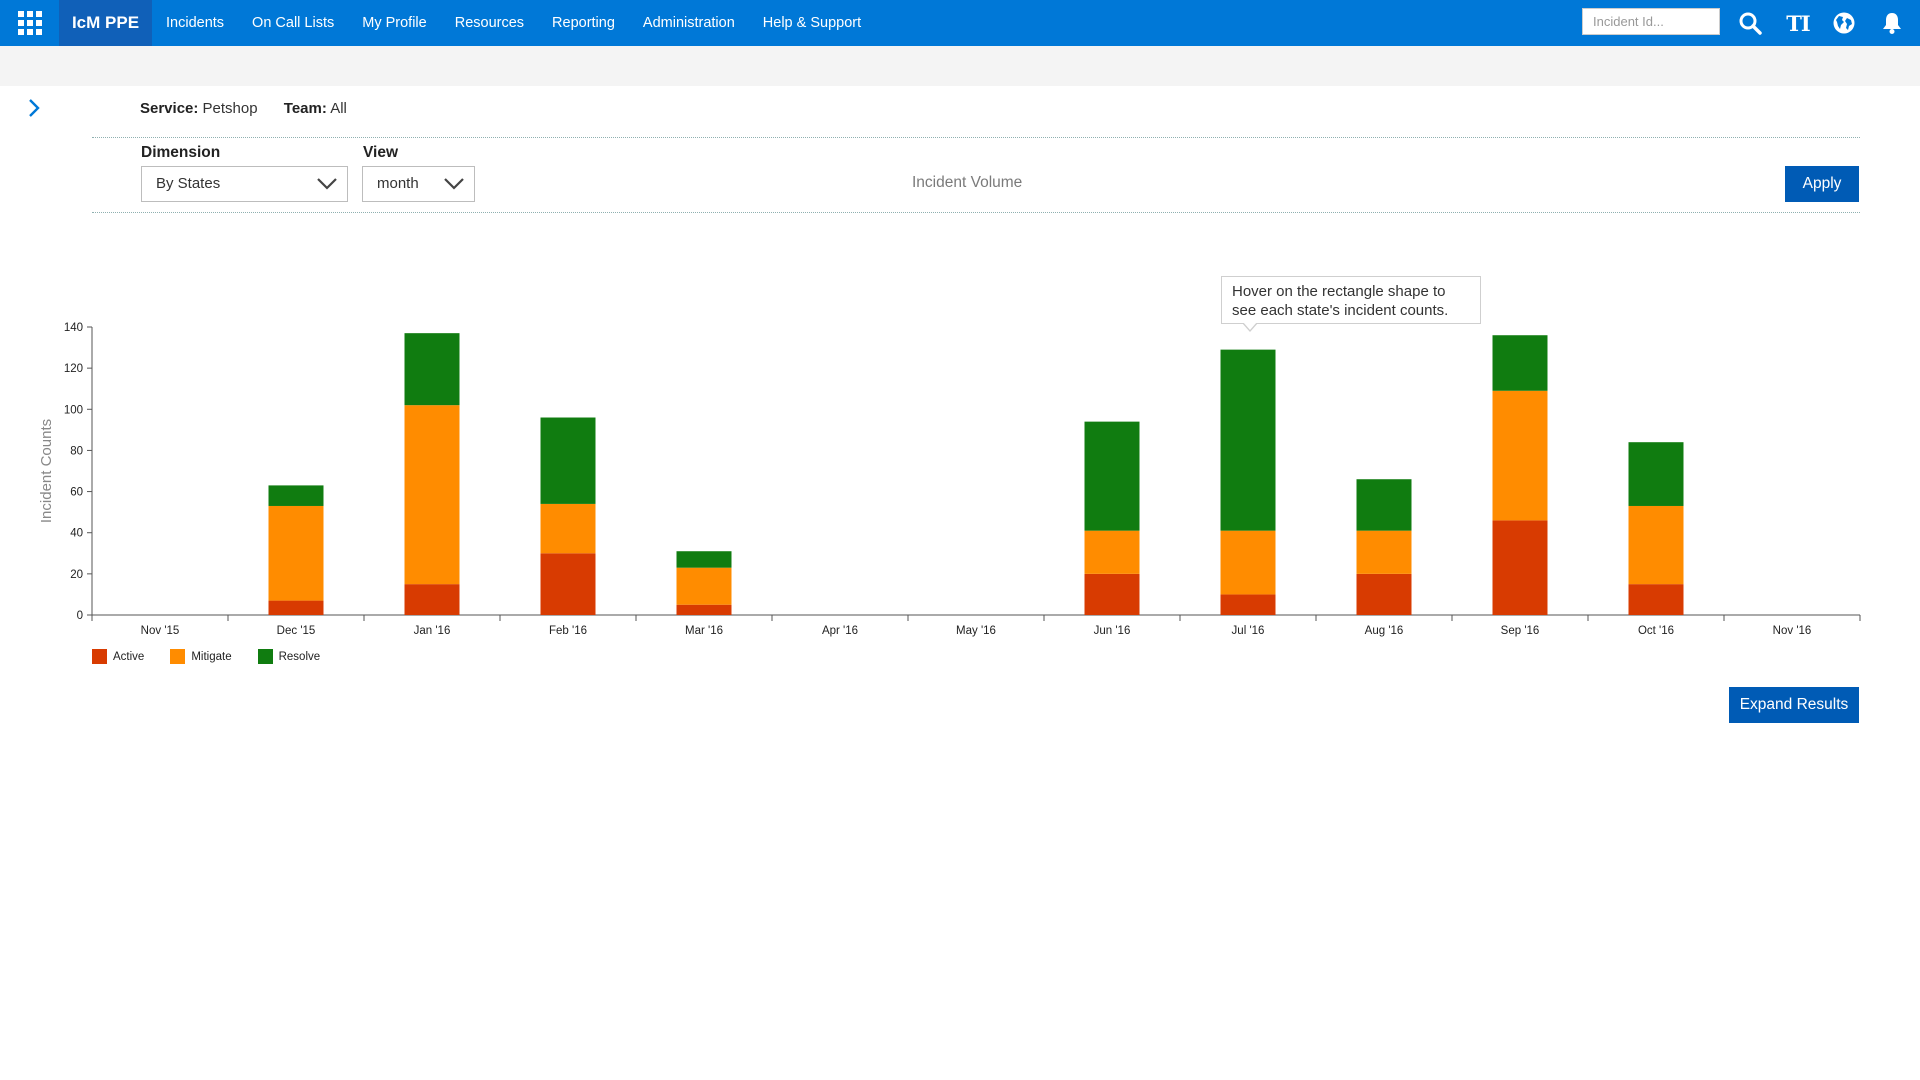  Describe the element at coordinates (1750, 23) in the screenshot. I see `search-icon` at that location.